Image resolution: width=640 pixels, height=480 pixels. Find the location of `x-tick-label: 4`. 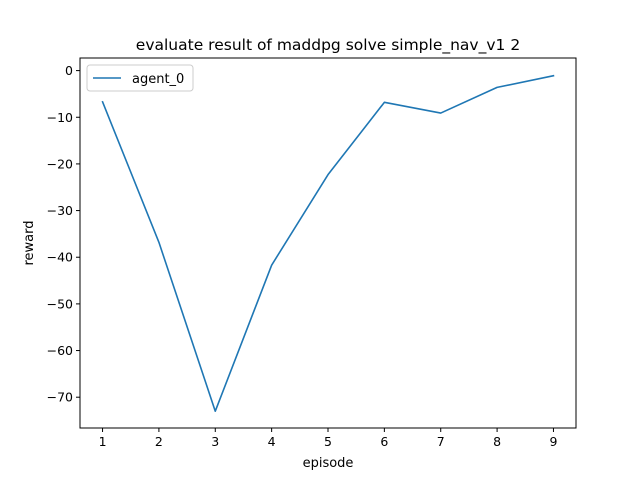

x-tick-label: 4 is located at coordinates (272, 441).